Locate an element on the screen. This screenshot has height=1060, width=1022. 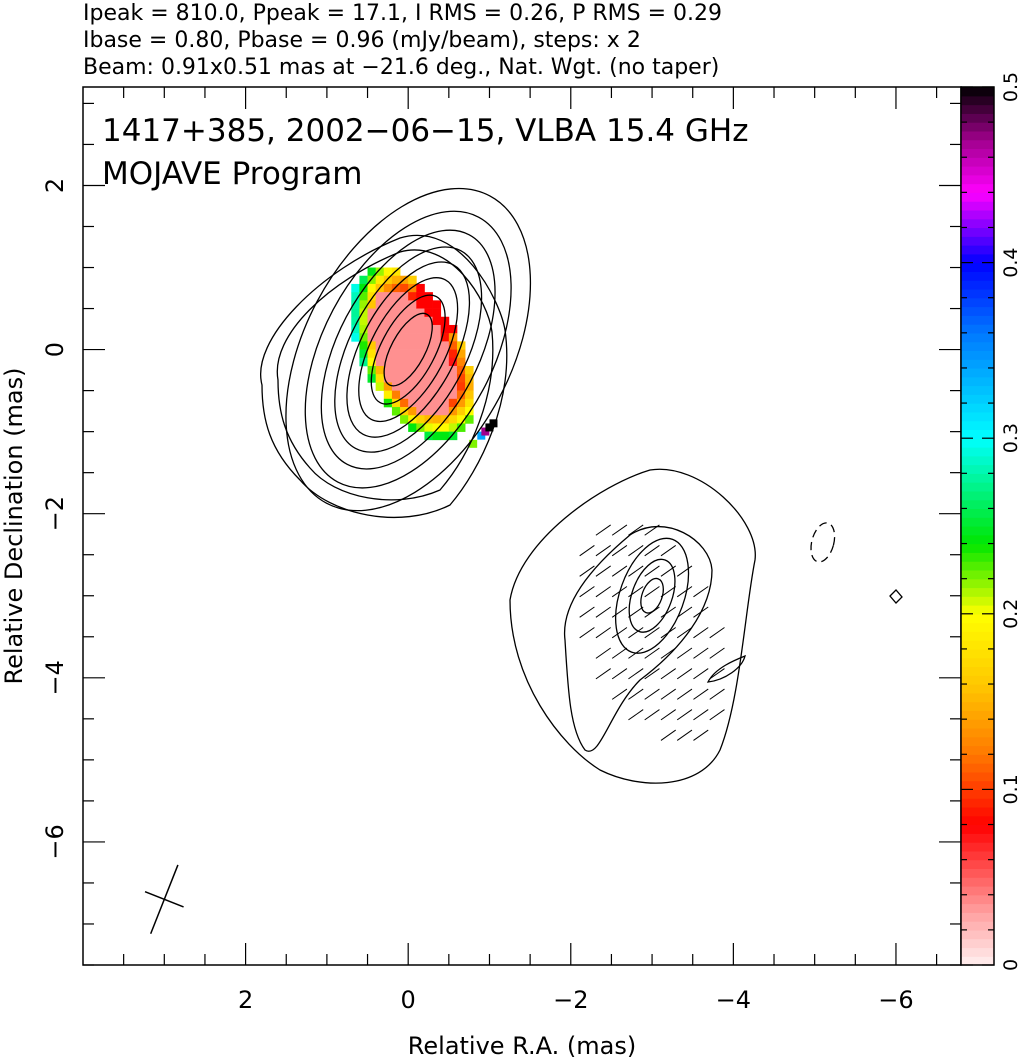
plot-subtitle: MOJAVE Program is located at coordinates (232, 174).